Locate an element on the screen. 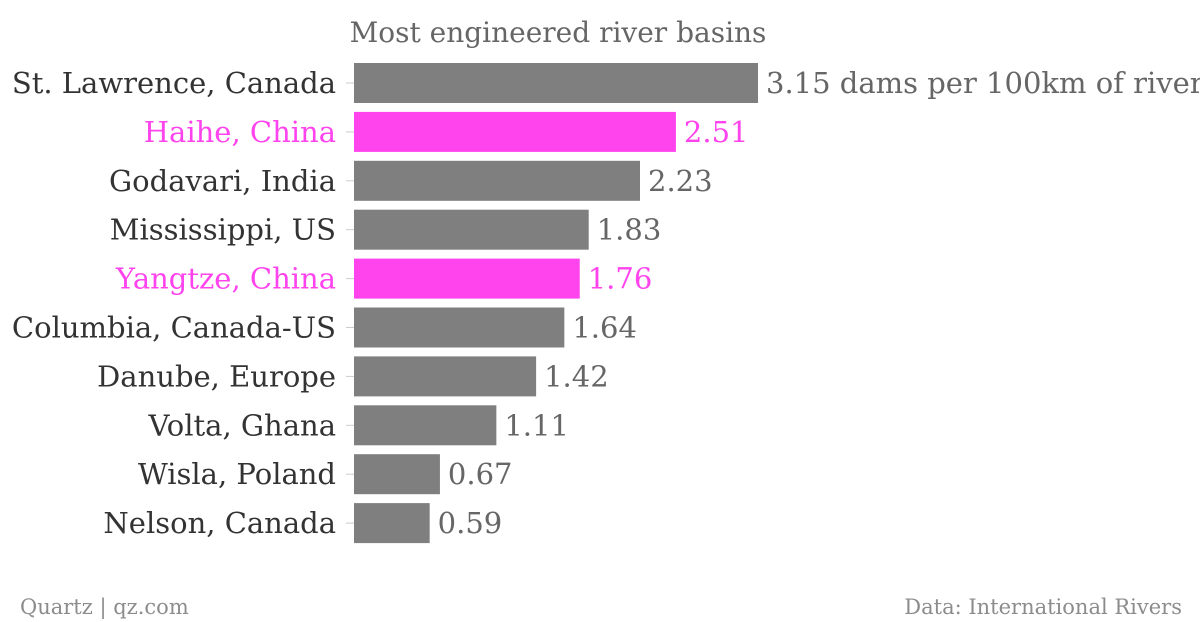 The height and width of the screenshot is (622, 1200). value-label: 3.15 dams per 100km of river is located at coordinates (983, 83).